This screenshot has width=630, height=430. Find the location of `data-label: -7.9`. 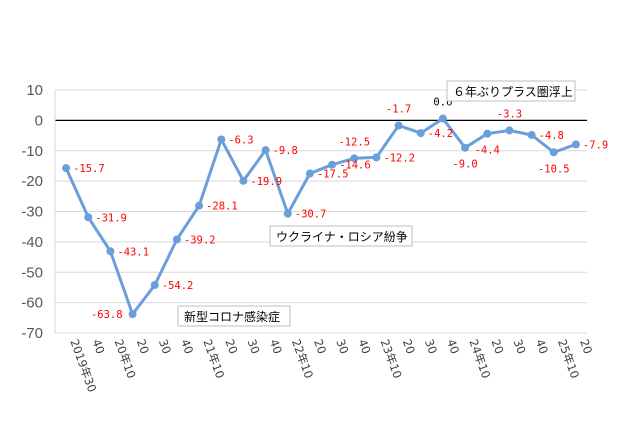

data-label: -7.9 is located at coordinates (595, 145).